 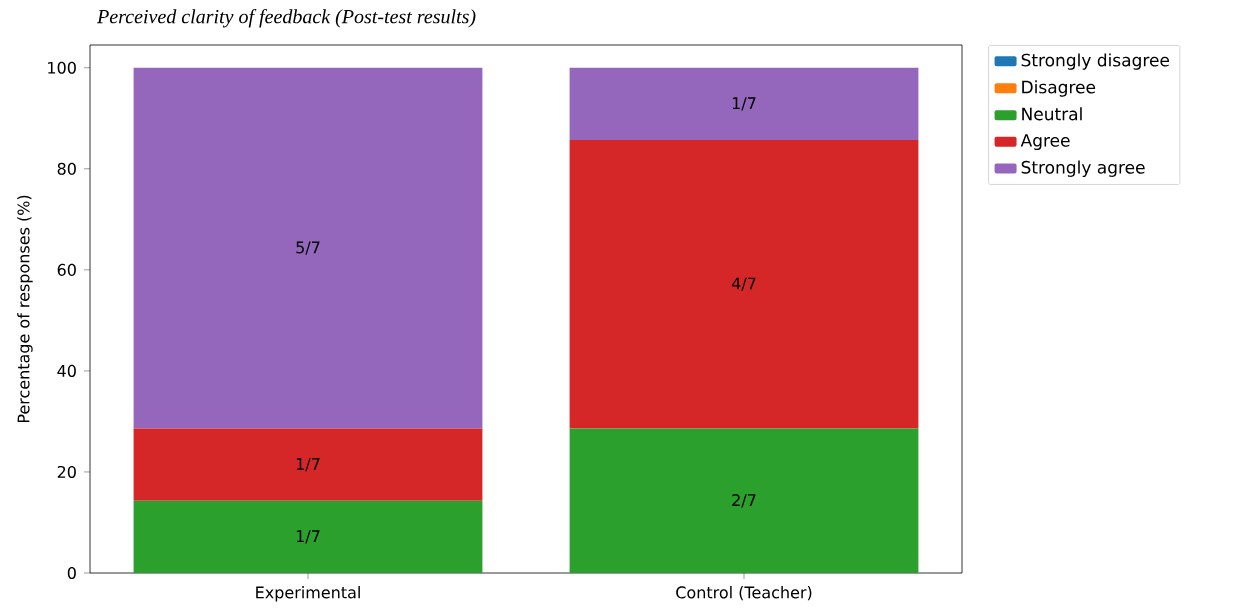 I want to click on y-tick-label: 60, so click(x=66, y=269).